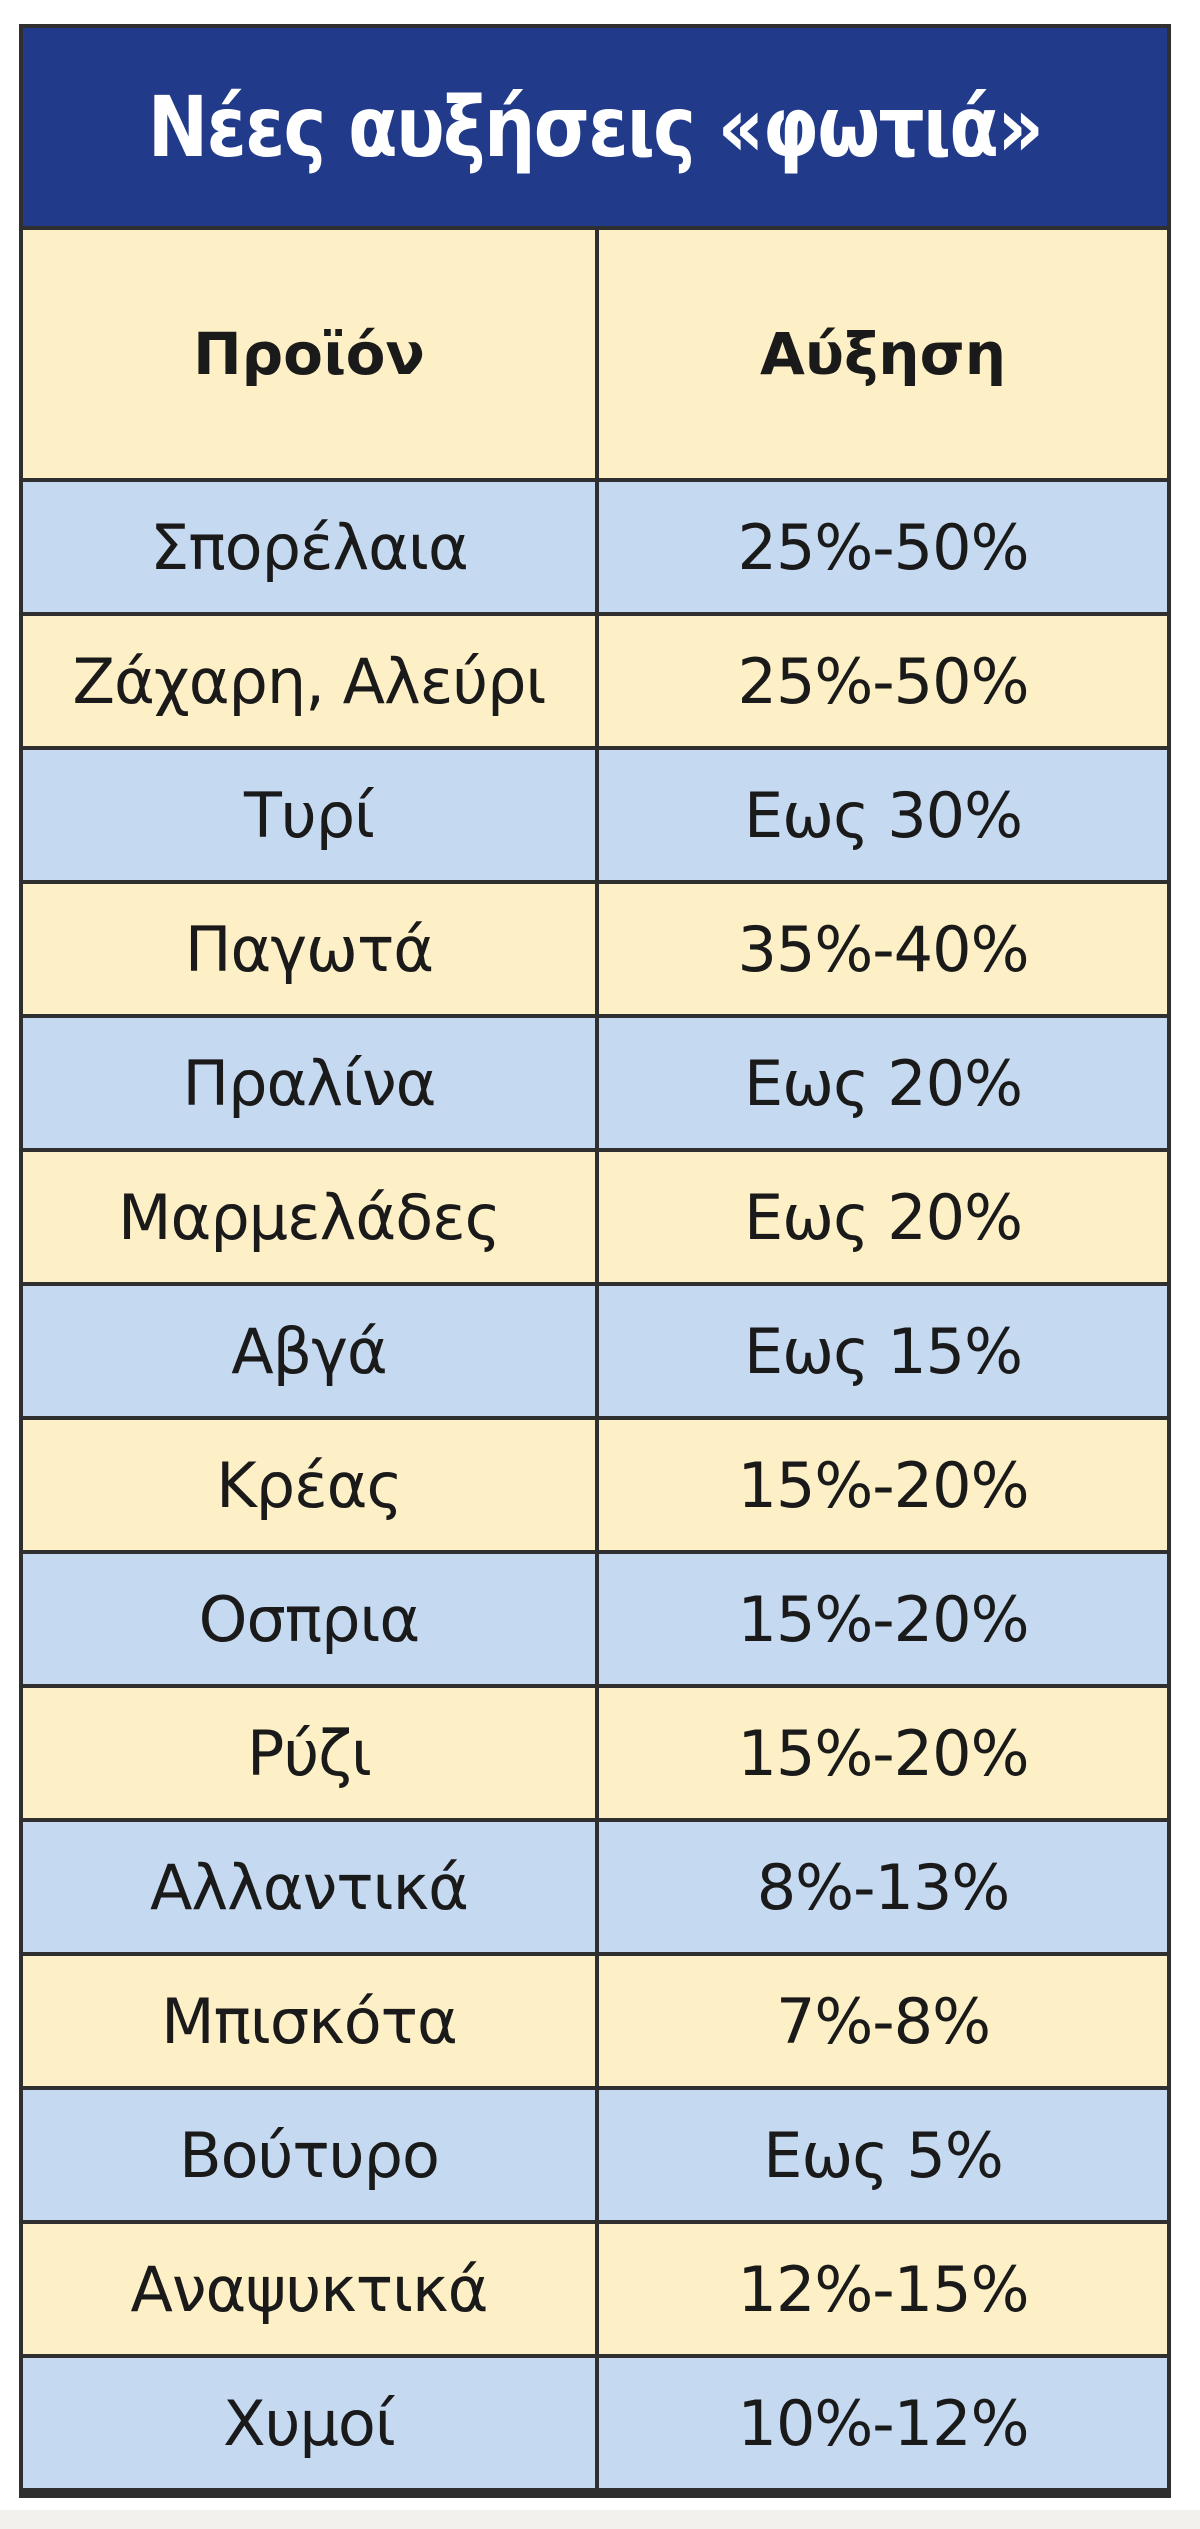  What do you see at coordinates (309, 2021) in the screenshot?
I see `product-cell: Μπισκότα` at bounding box center [309, 2021].